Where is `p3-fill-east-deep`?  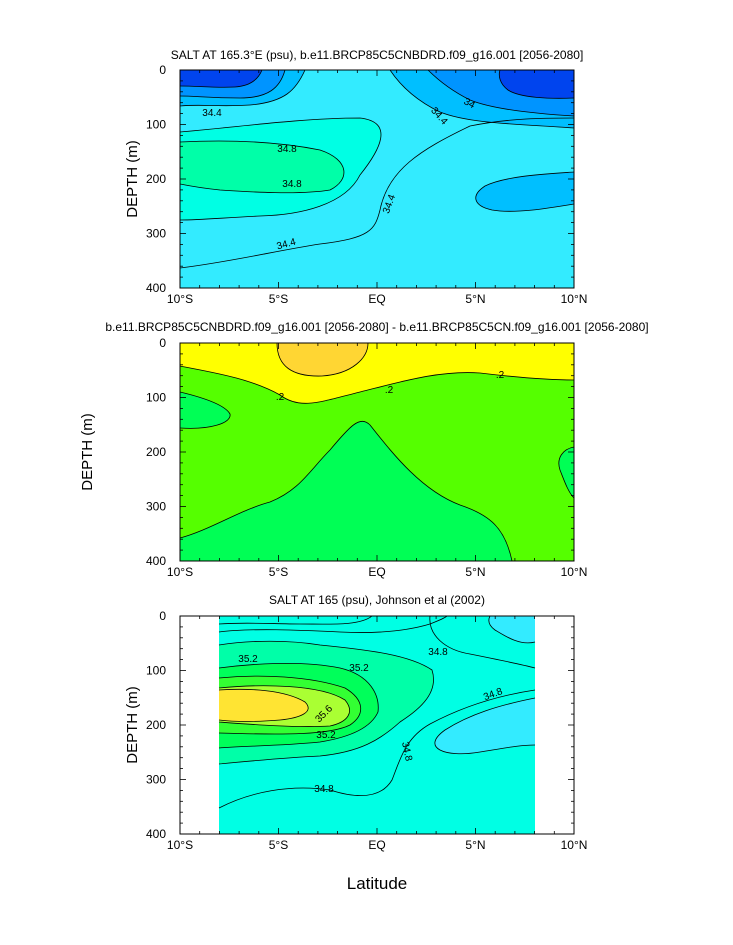
p3-fill-east-deep is located at coordinates (484, 726).